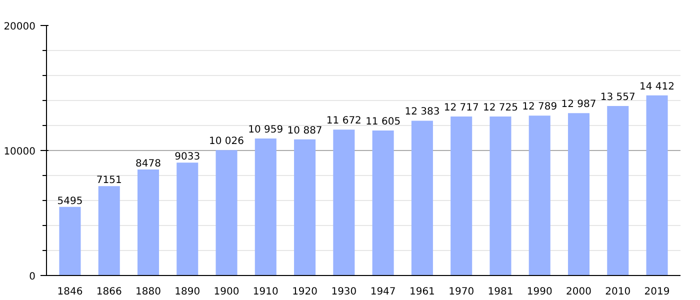 The height and width of the screenshot is (300, 700). Describe the element at coordinates (265, 292) in the screenshot. I see `x-tick-label: 1910` at that location.